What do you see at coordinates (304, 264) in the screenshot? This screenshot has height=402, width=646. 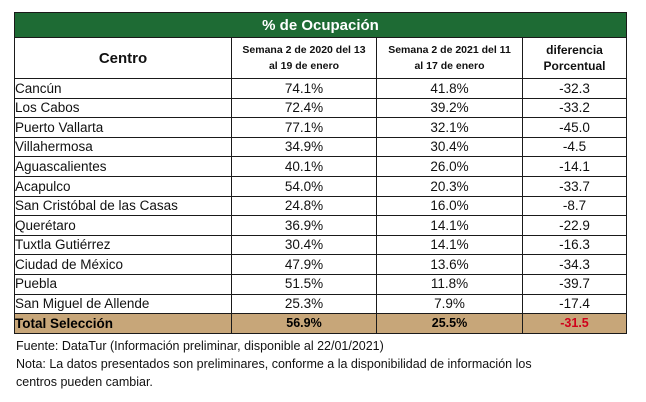 I see `cell-2020: 47.9%` at bounding box center [304, 264].